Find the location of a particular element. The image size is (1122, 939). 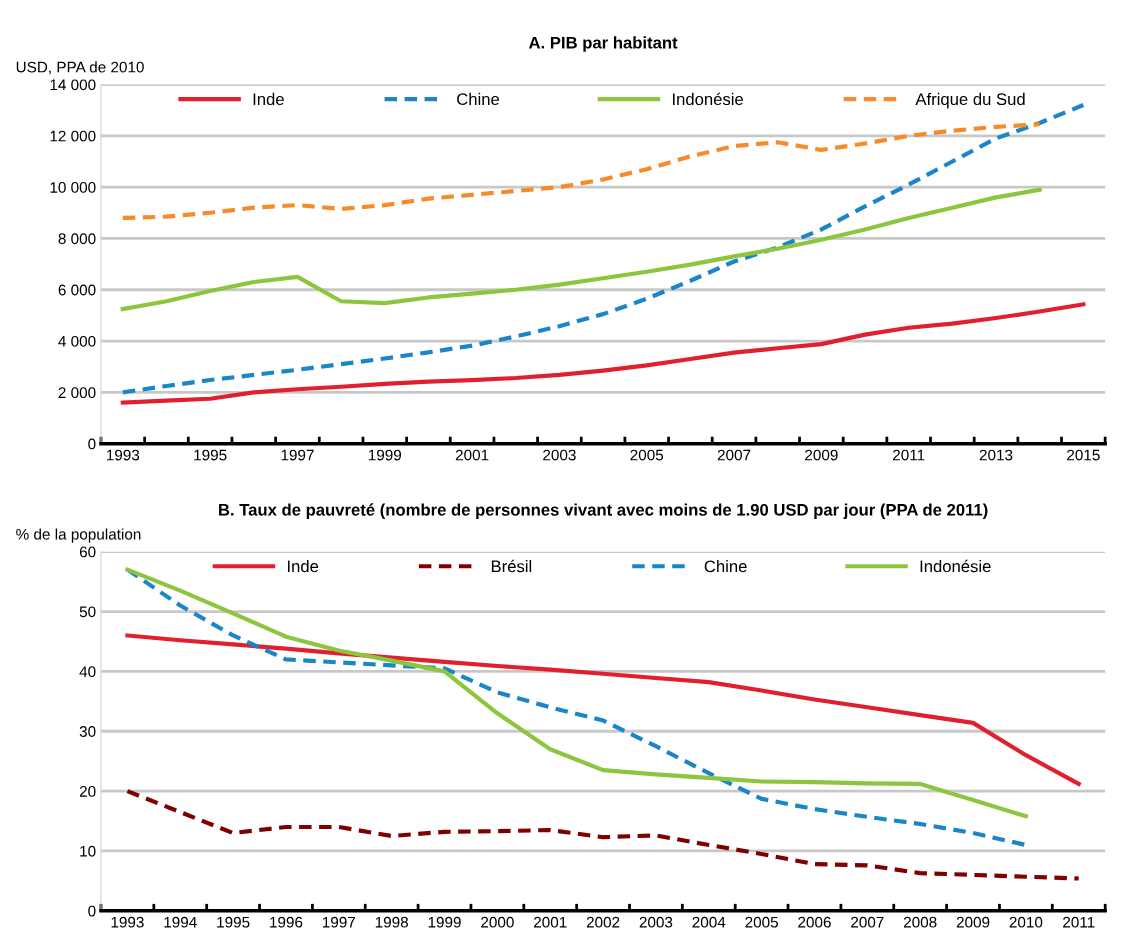

y-tick-label: 50 is located at coordinates (87, 612).